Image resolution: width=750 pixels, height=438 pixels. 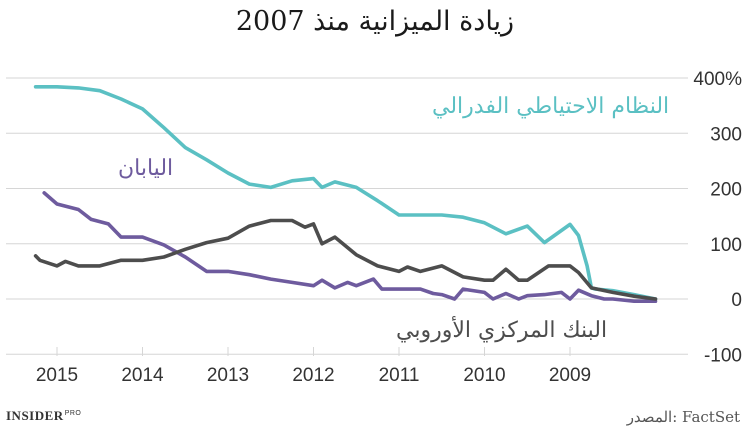 What do you see at coordinates (550, 106) in the screenshot?
I see `series-label-0: النظام الاحتياطي الفدرالي` at bounding box center [550, 106].